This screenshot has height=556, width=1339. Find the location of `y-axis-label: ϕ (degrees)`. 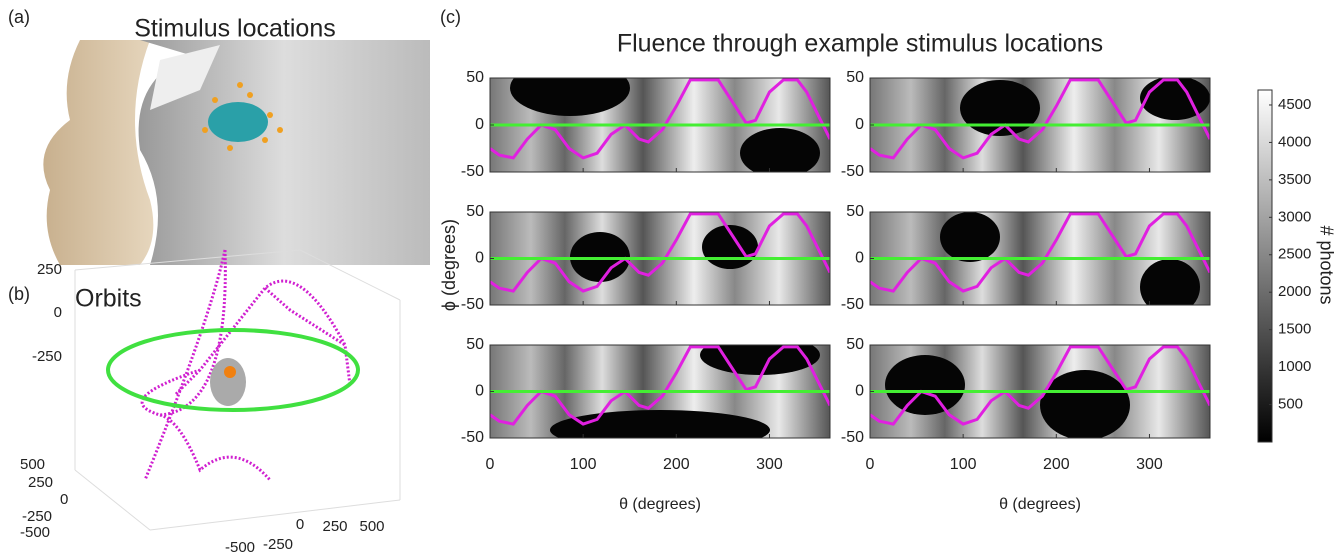

y-axis-label: ϕ (degrees) is located at coordinates (449, 265).